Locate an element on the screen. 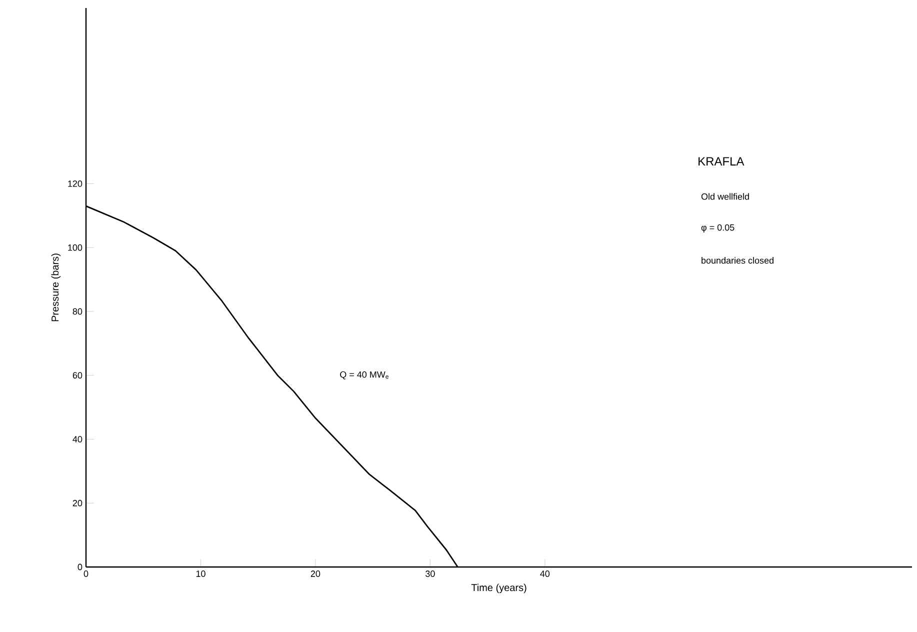 The height and width of the screenshot is (632, 917). annotation: Q = 40 MW$_{e}$ is located at coordinates (364, 375).